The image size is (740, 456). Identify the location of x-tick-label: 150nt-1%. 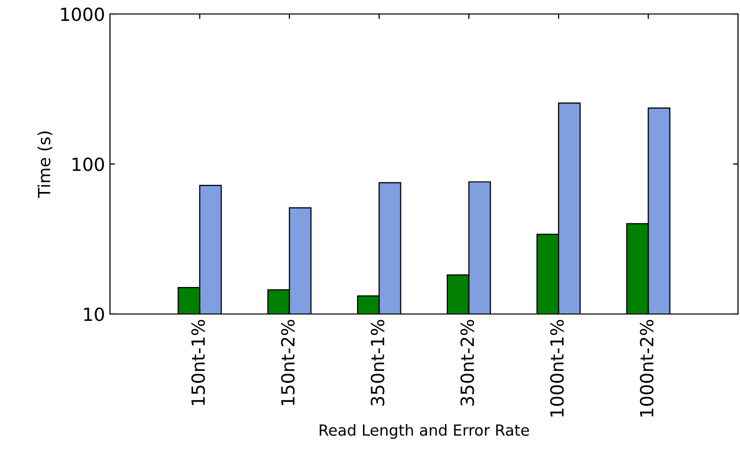
(198, 363).